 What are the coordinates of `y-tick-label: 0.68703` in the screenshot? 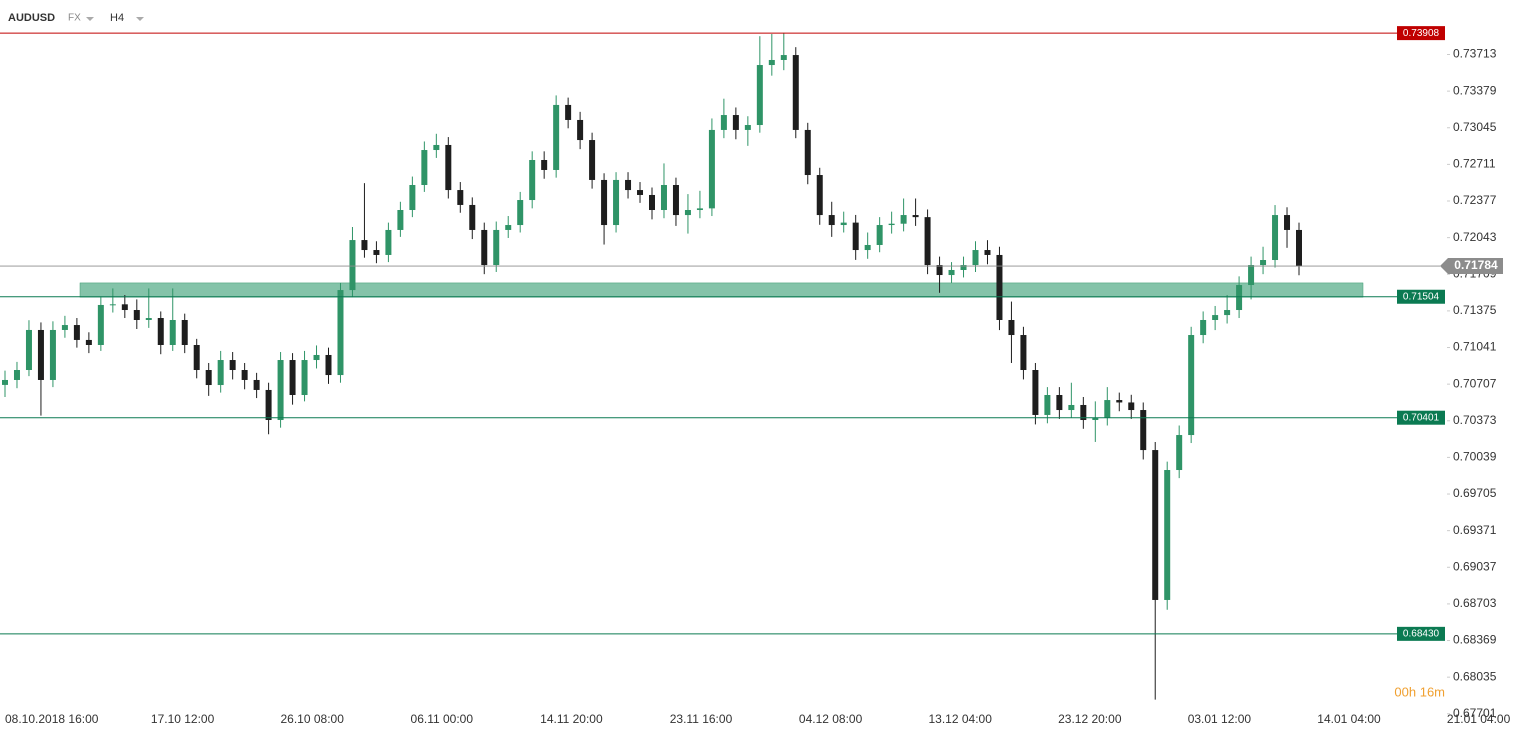 It's located at (1475, 603).